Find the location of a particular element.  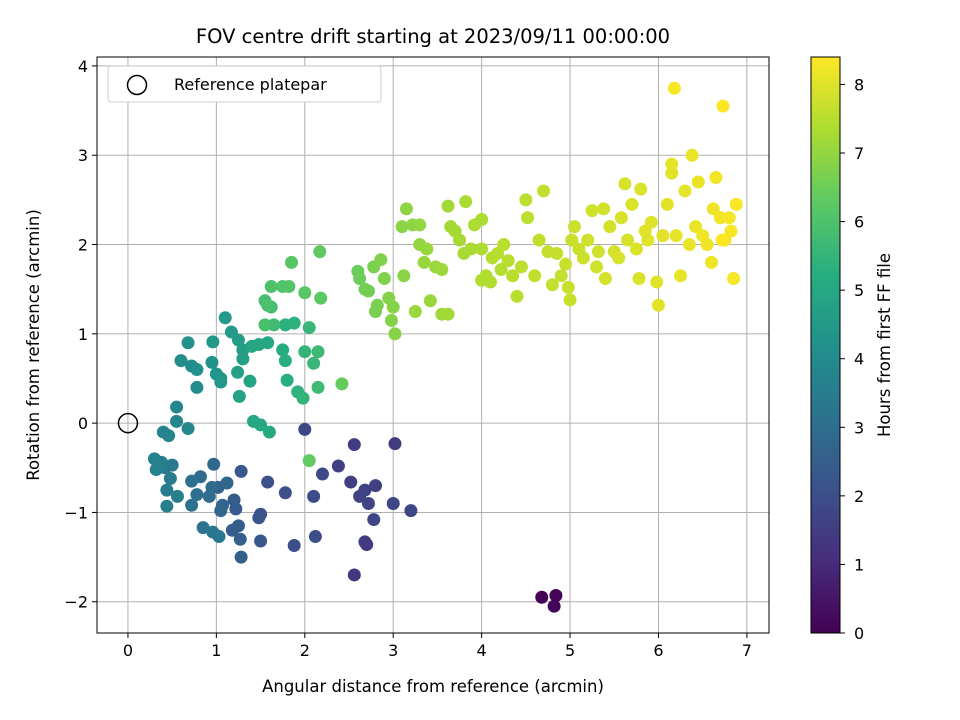

y-tick-label: 3 is located at coordinates (83, 155).